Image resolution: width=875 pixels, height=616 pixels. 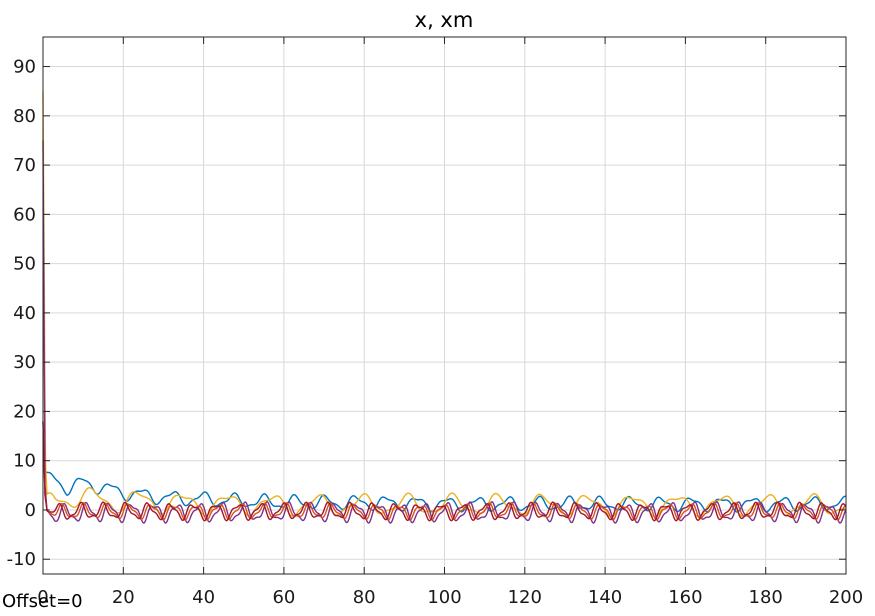 What do you see at coordinates (123, 597) in the screenshot?
I see `x-tick-label: 20` at bounding box center [123, 597].